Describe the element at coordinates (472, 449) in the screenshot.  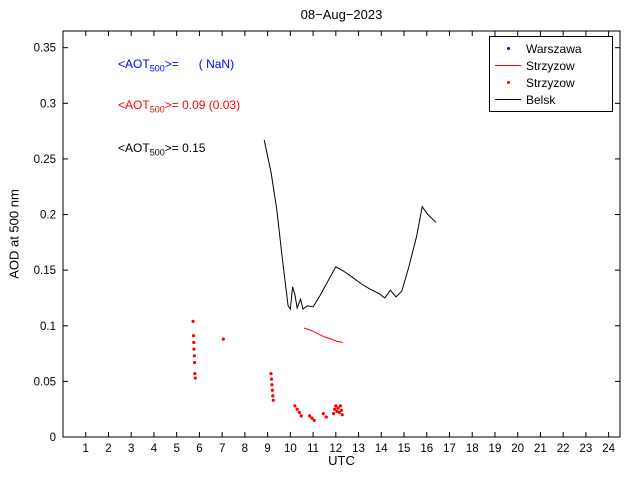
I see `x-tick-label: 18` at that location.